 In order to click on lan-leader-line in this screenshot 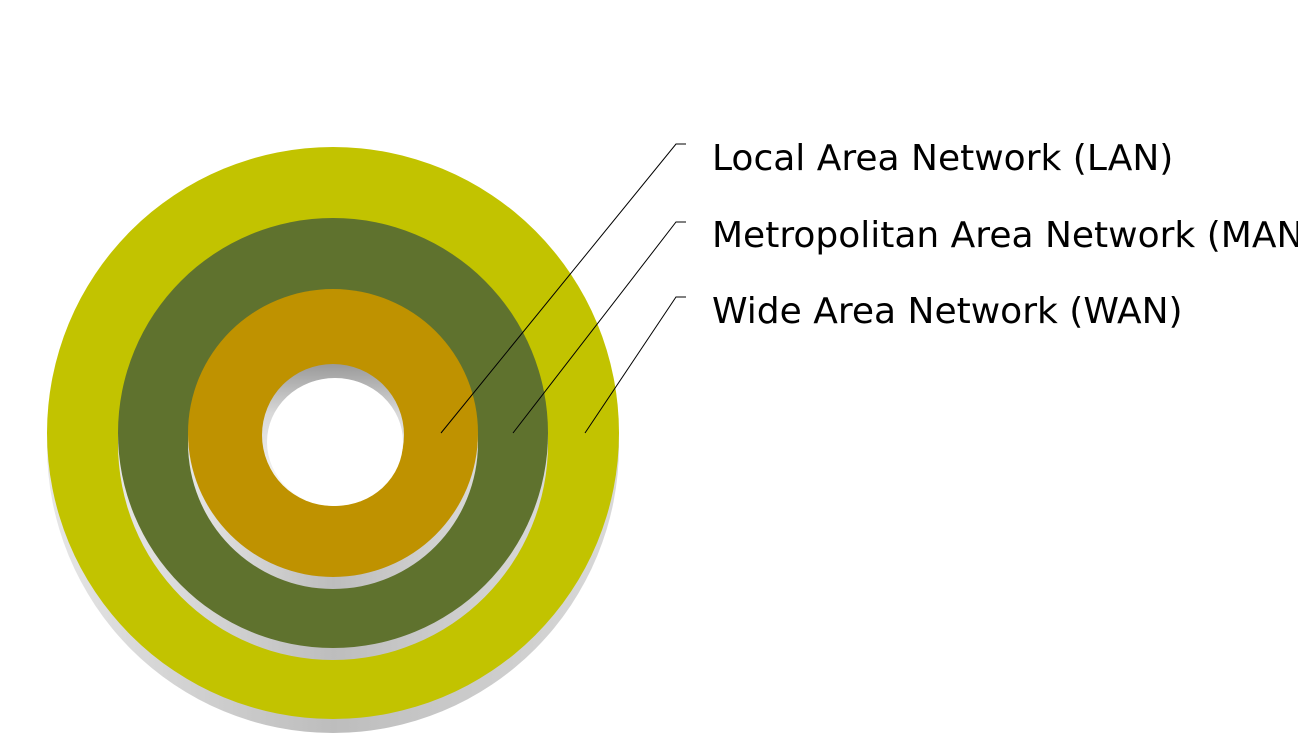, I will do `click(563, 288)`.